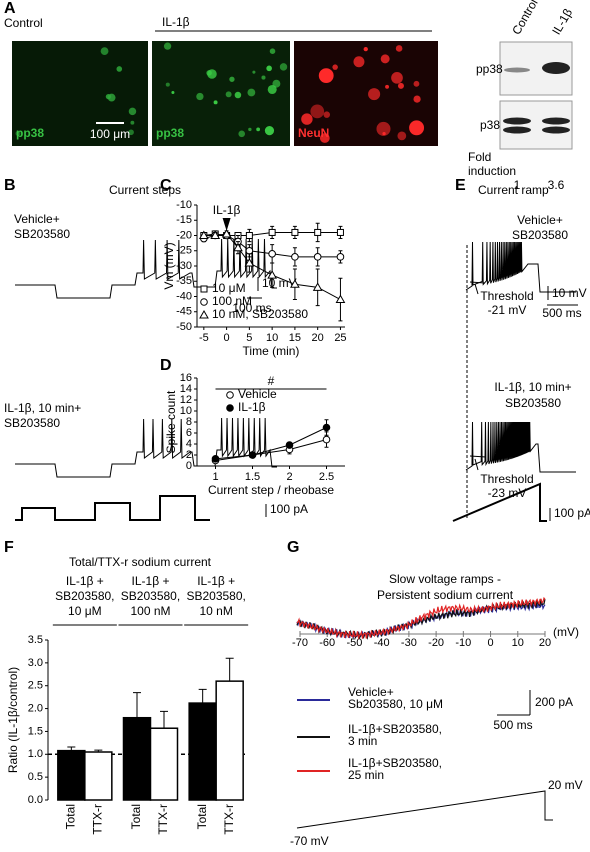 The height and width of the screenshot is (852, 590). What do you see at coordinates (507, 310) in the screenshot?
I see `threshold-label: -21 mV` at bounding box center [507, 310].